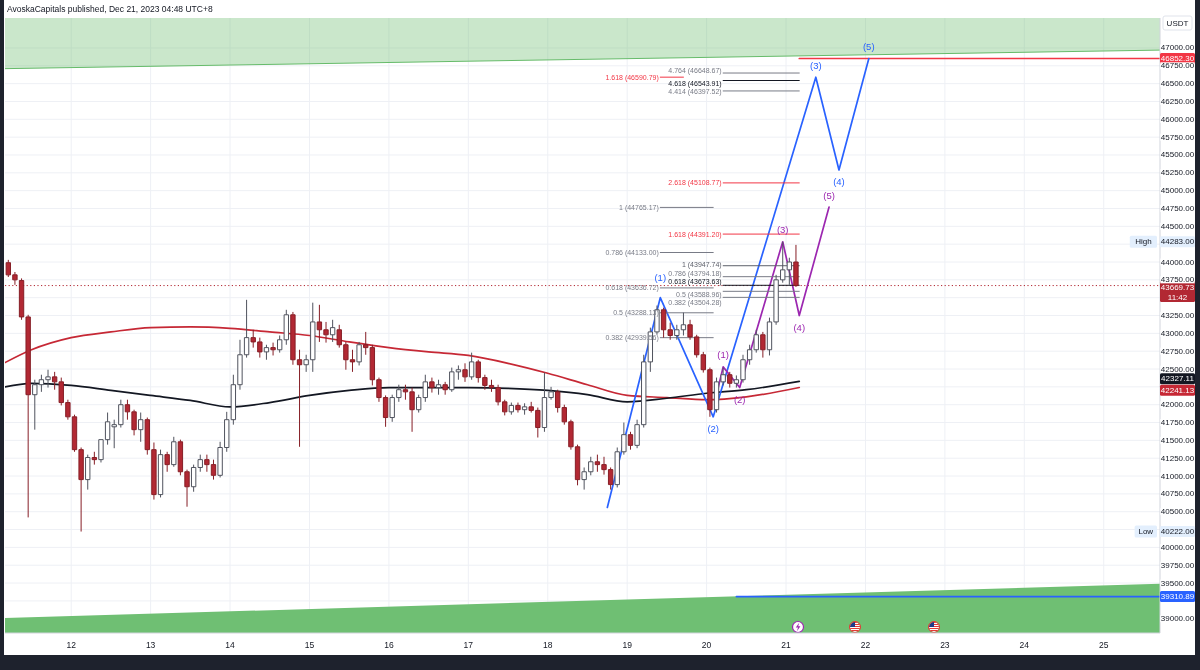 The image size is (1200, 670). I want to click on y-tick-label: 44000.00, so click(1177, 262).